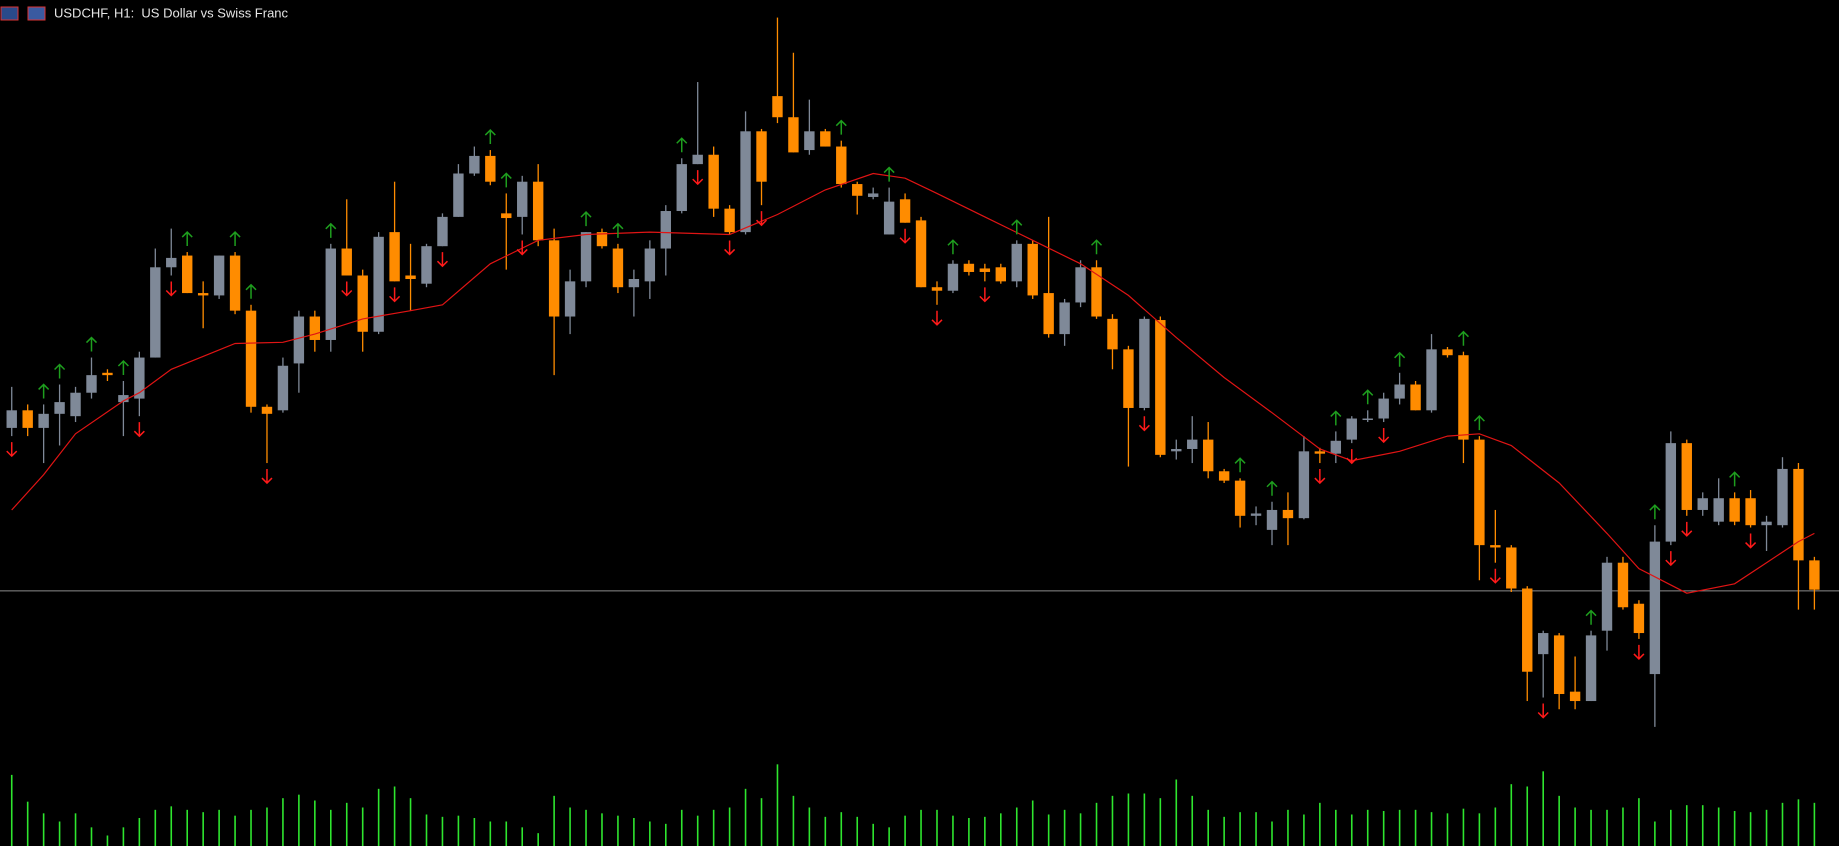 This screenshot has height=846, width=1839. Describe the element at coordinates (9, 13) in the screenshot. I see `icon-list` at that location.